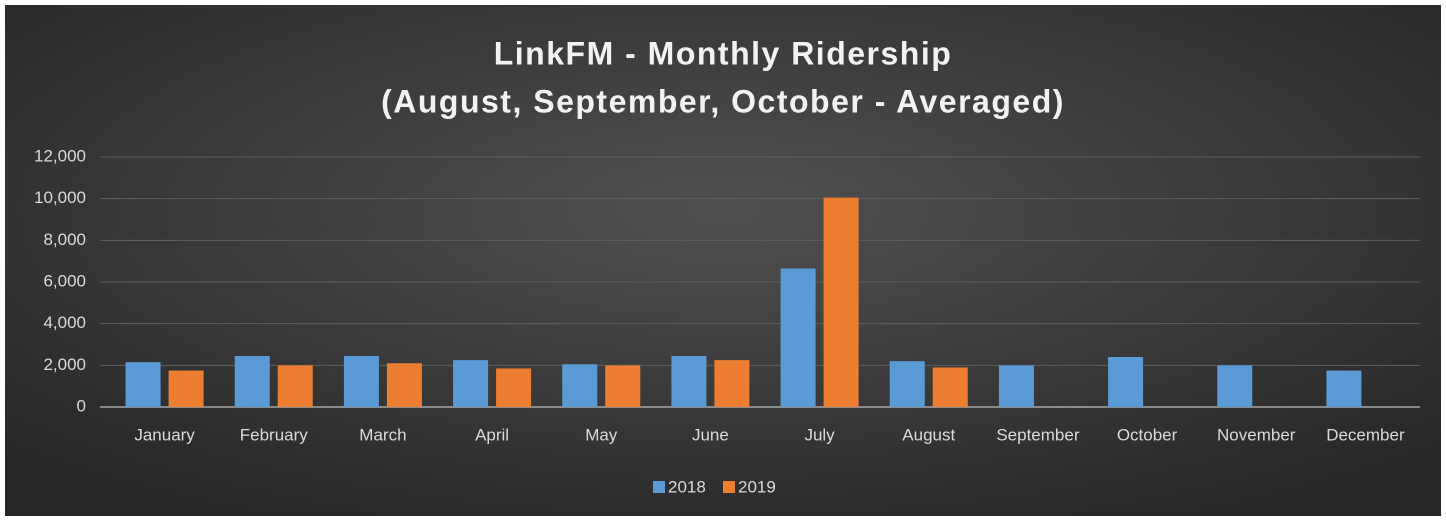 This screenshot has height=521, width=1446. What do you see at coordinates (757, 486) in the screenshot?
I see `legend-label: 2019` at bounding box center [757, 486].